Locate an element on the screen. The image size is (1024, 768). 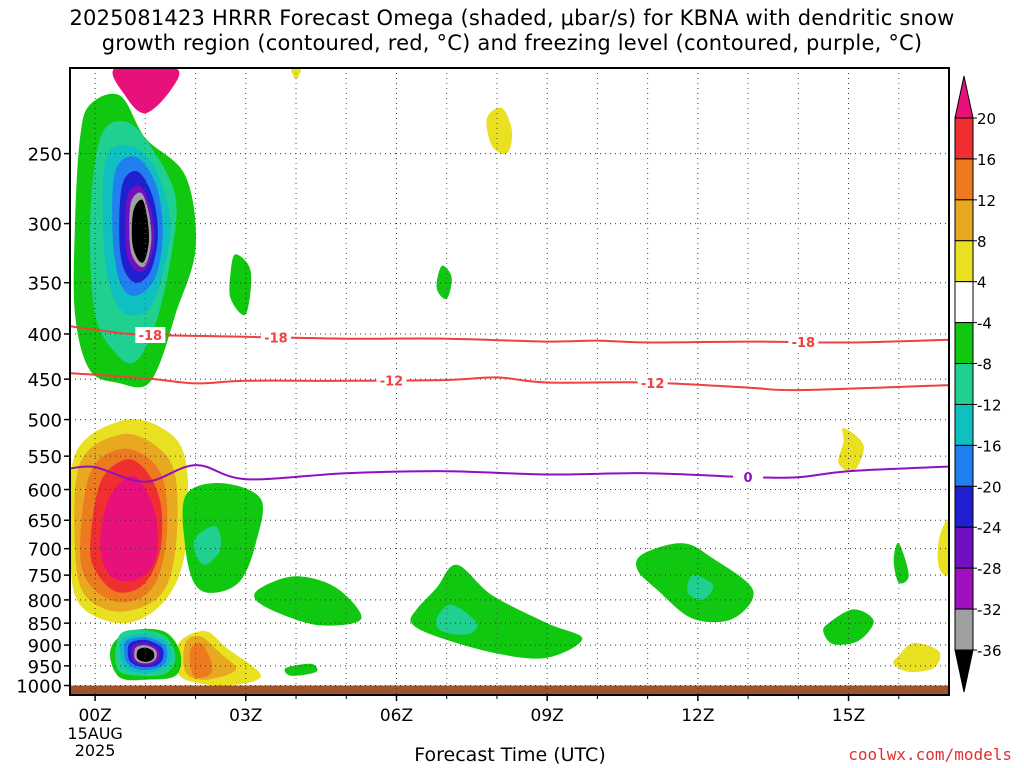
omega-contour--4-8 is located at coordinates (848, 627).